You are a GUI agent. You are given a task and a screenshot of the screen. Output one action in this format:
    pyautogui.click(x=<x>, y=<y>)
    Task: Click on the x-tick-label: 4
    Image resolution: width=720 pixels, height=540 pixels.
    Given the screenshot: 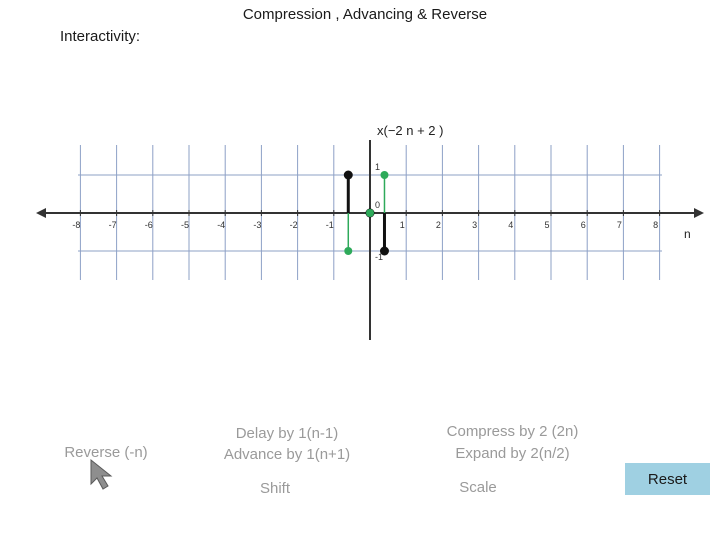 What is the action you would take?
    pyautogui.click(x=510, y=225)
    